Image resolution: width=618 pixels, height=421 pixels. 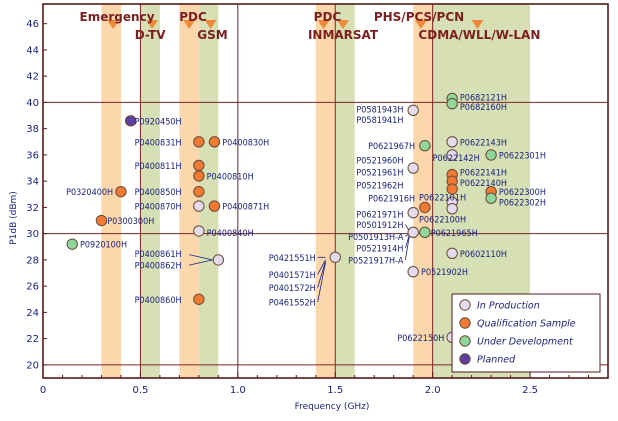 I want to click on point-label-29: P0521914H, so click(x=379, y=250).